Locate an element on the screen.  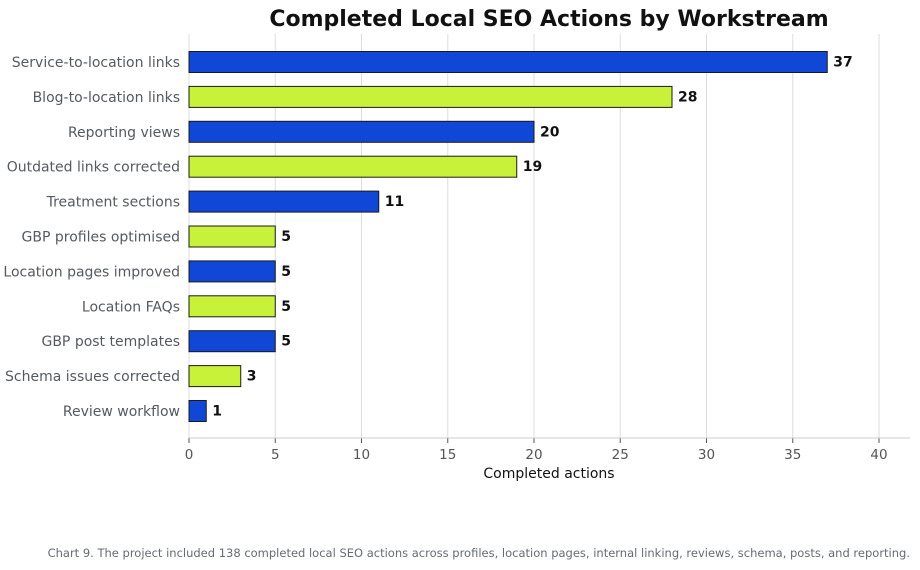
x-tick-label: 0 is located at coordinates (189, 455).